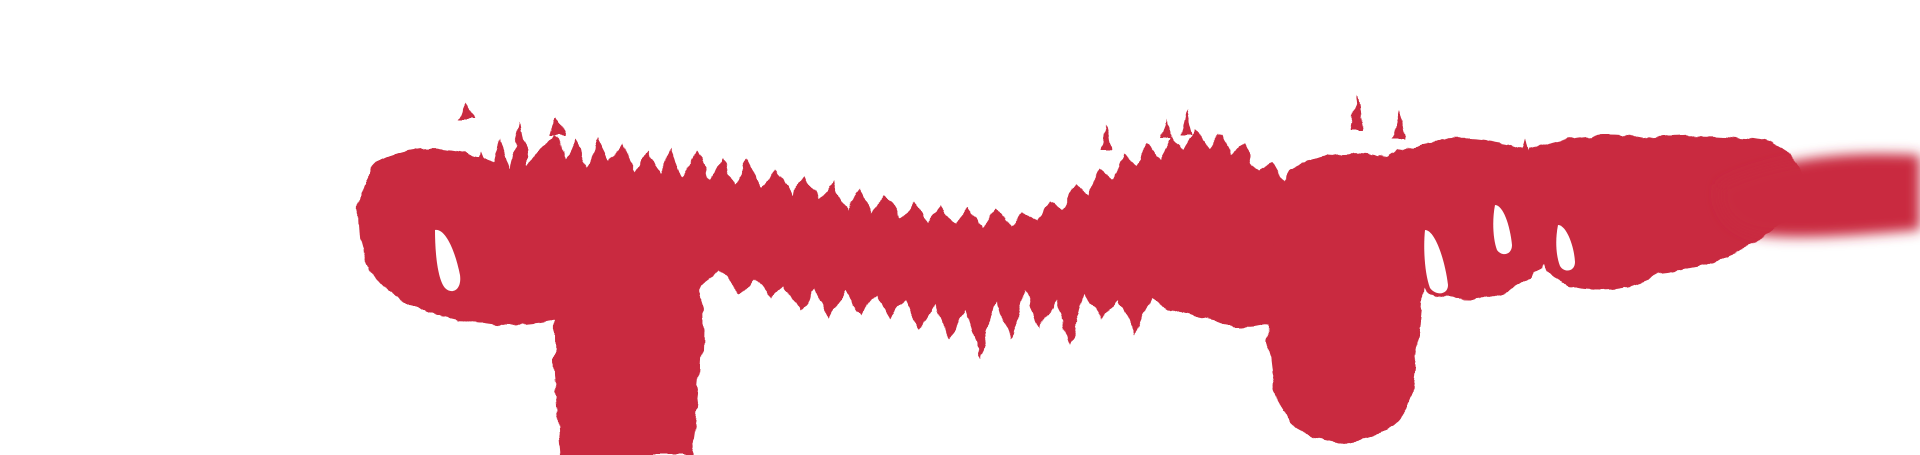 The image size is (1920, 455). Describe the element at coordinates (1347, 298) in the screenshot. I see `right-drip-column` at that location.